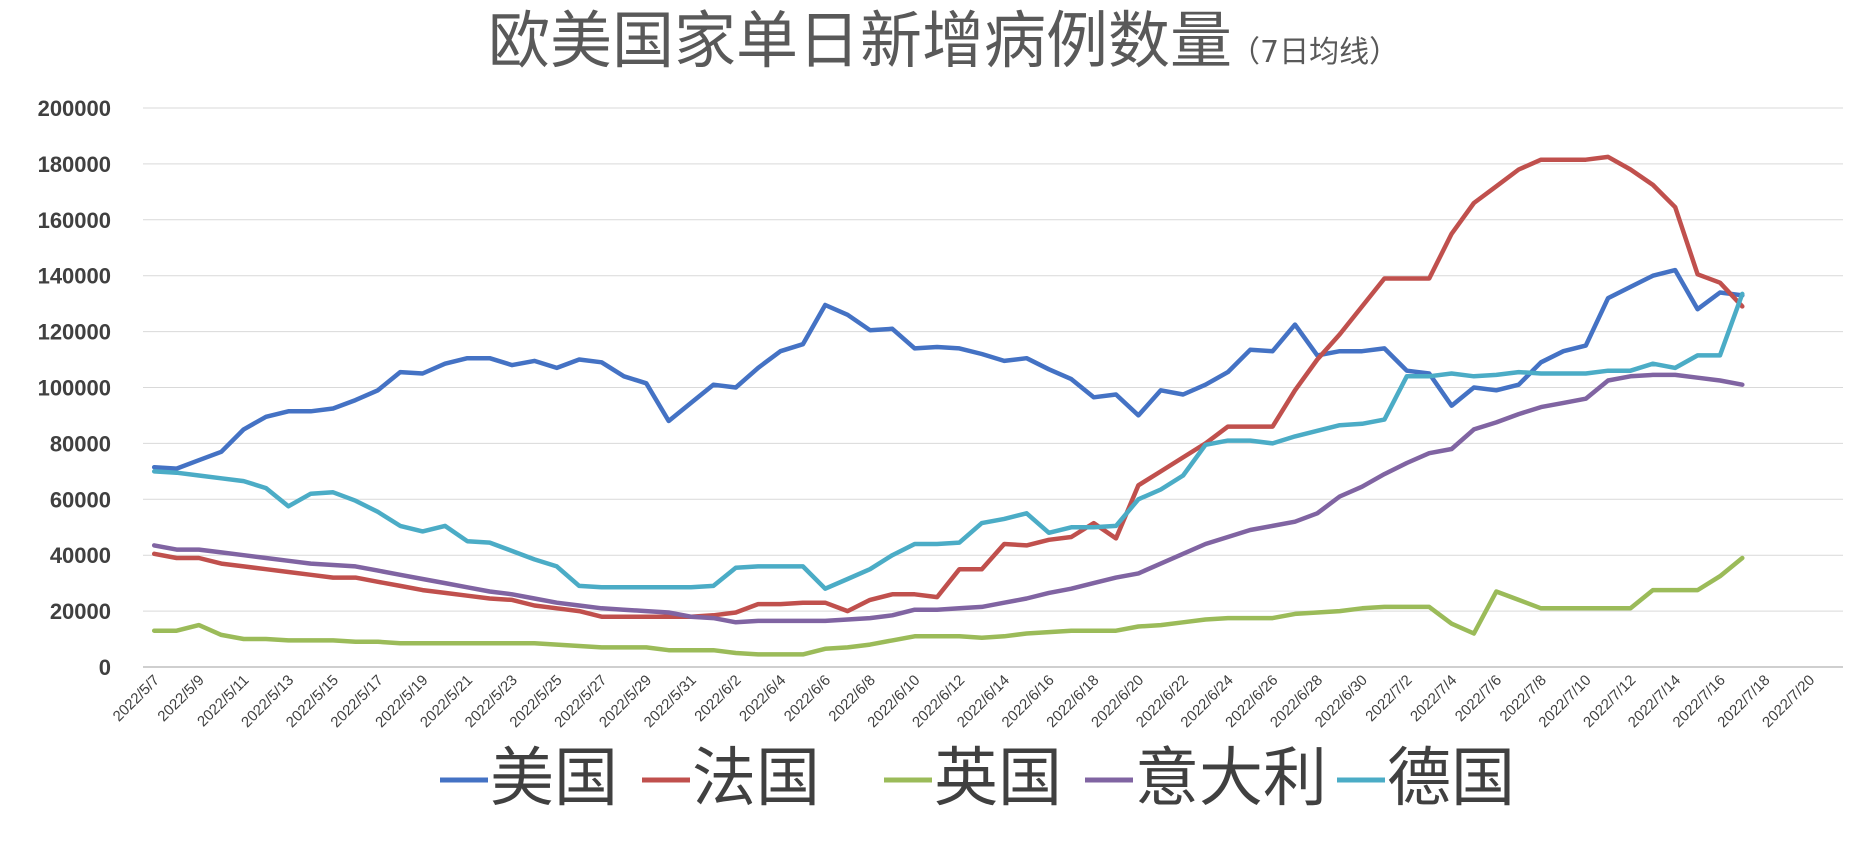 This screenshot has width=1859, height=849. Describe the element at coordinates (74, 164) in the screenshot. I see `y-tick-label: 180000` at that location.